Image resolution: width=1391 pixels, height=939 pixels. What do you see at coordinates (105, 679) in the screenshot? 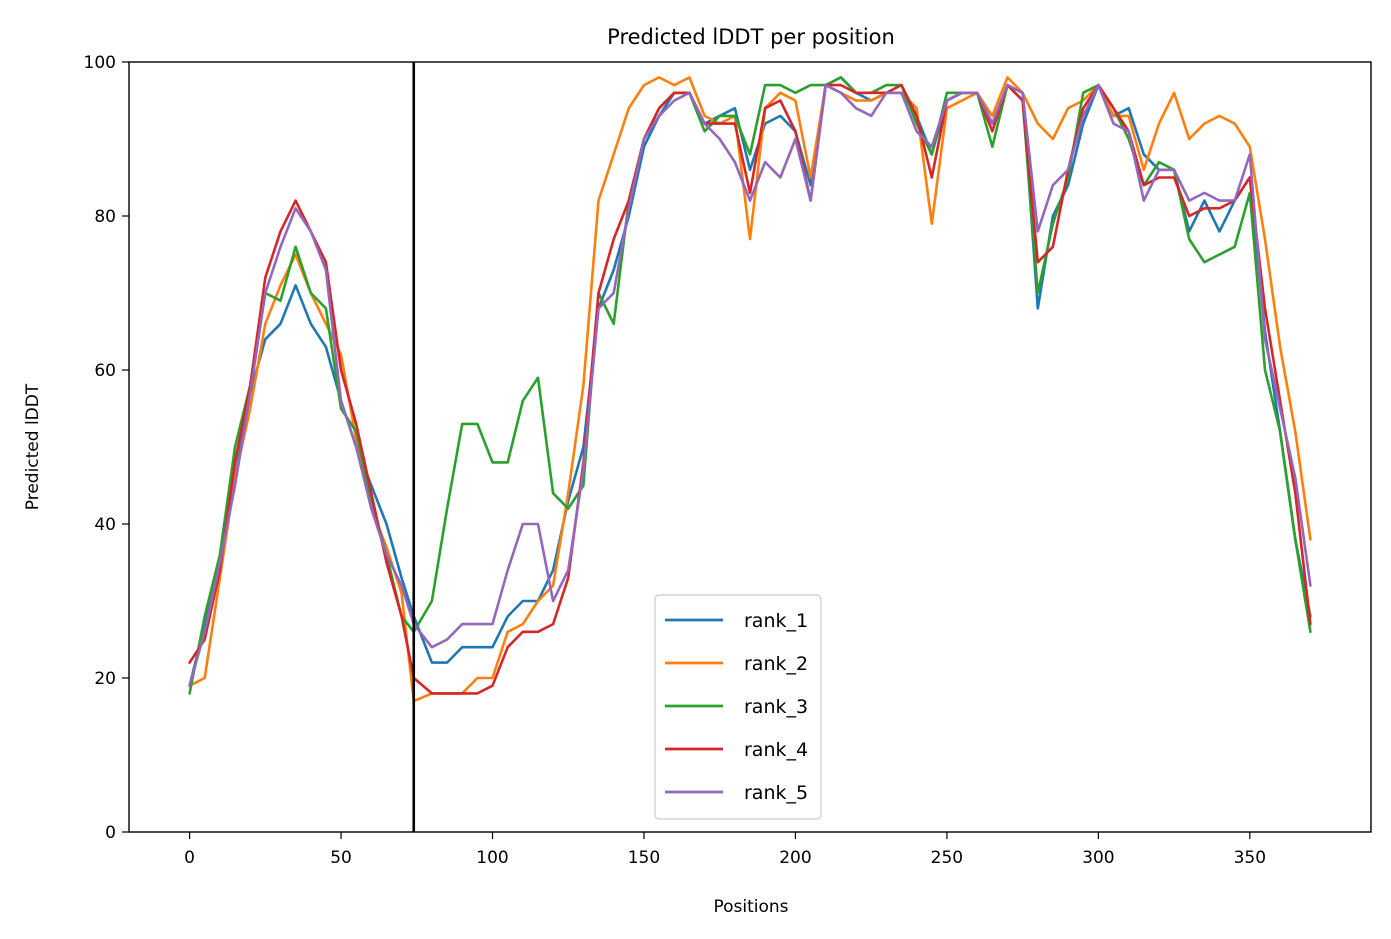
I see `y-tick-label: 20` at bounding box center [105, 679].